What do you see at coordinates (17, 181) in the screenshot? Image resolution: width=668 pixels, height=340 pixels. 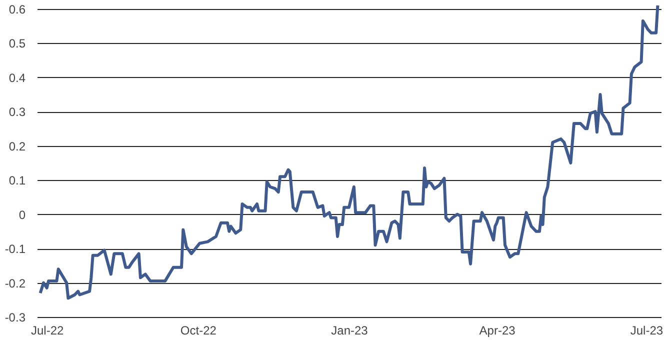 I see `y-tick-label: 0.1` at bounding box center [17, 181].